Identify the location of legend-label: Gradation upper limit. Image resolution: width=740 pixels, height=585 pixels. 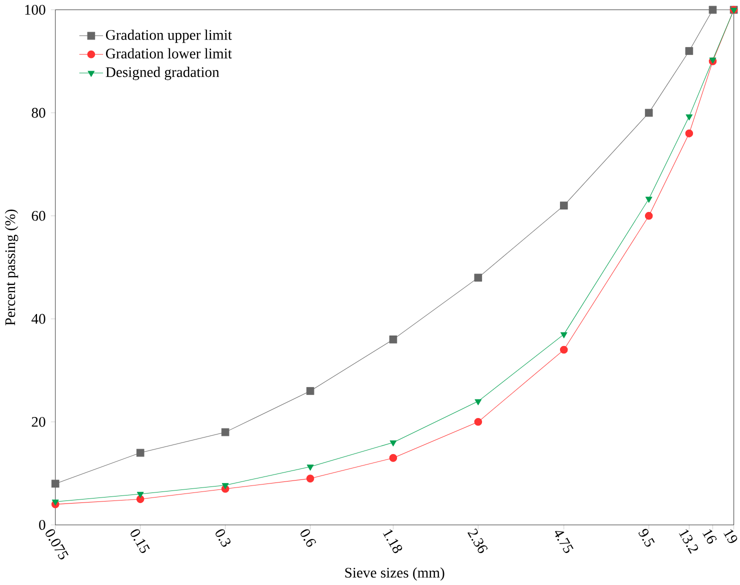
(169, 36).